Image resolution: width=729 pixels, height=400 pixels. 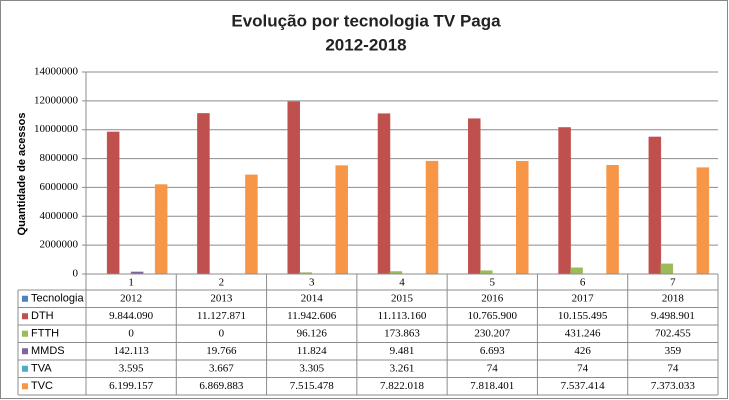 I want to click on y-tick-label: 6000000, so click(x=59, y=187).